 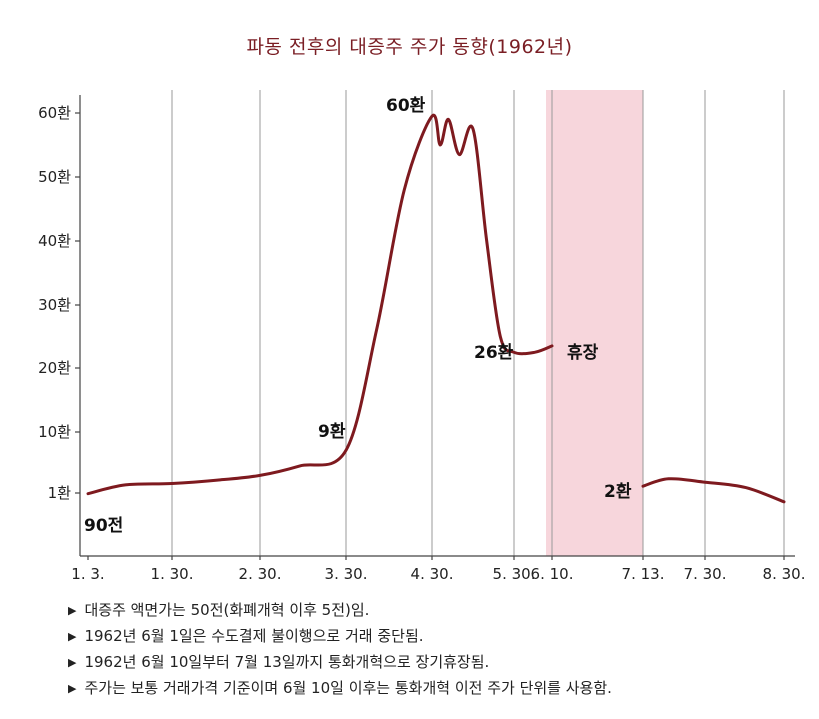 What do you see at coordinates (409, 47) in the screenshot?
I see `chart-title: 파동 전후의 대증주 주가 동향(1962년)` at bounding box center [409, 47].